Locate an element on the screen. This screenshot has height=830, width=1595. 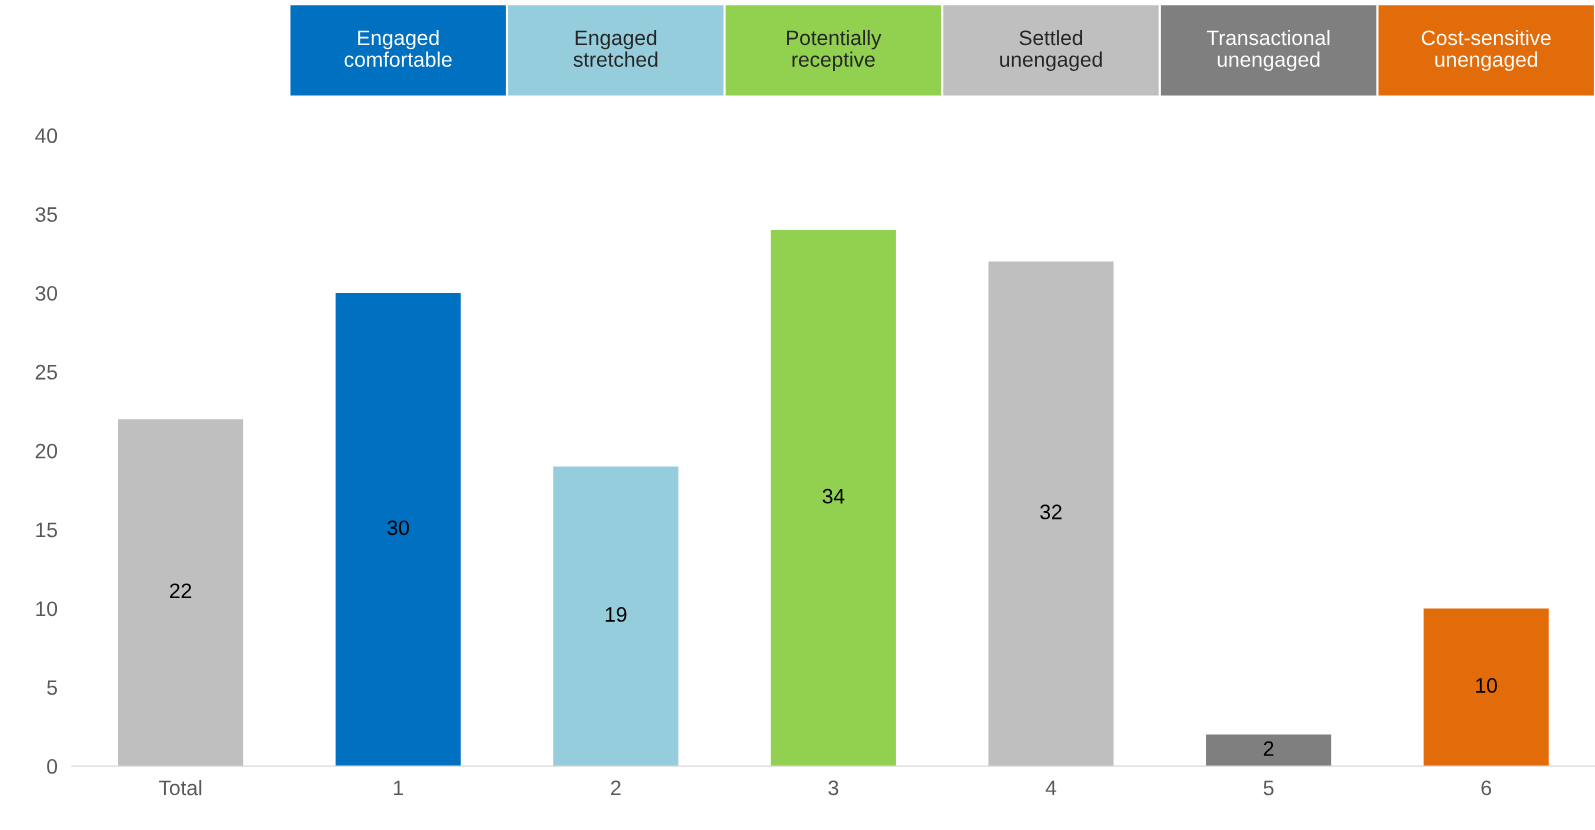
text: Engaged comfortable is located at coordinates (398, 48).